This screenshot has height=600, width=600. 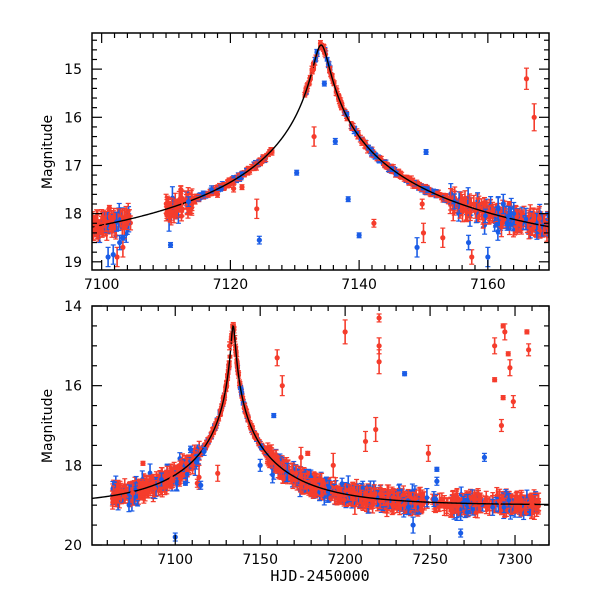 I want to click on y-tick-label: 16, so click(x=73, y=118).